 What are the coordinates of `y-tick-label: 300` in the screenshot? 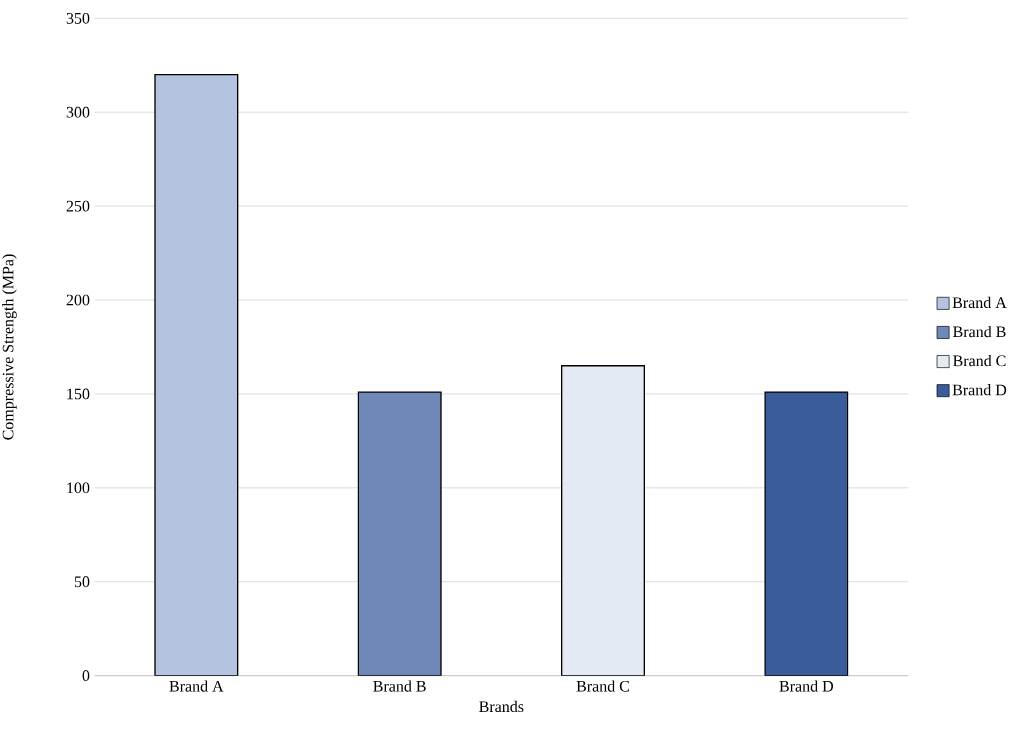 It's located at (78, 112).